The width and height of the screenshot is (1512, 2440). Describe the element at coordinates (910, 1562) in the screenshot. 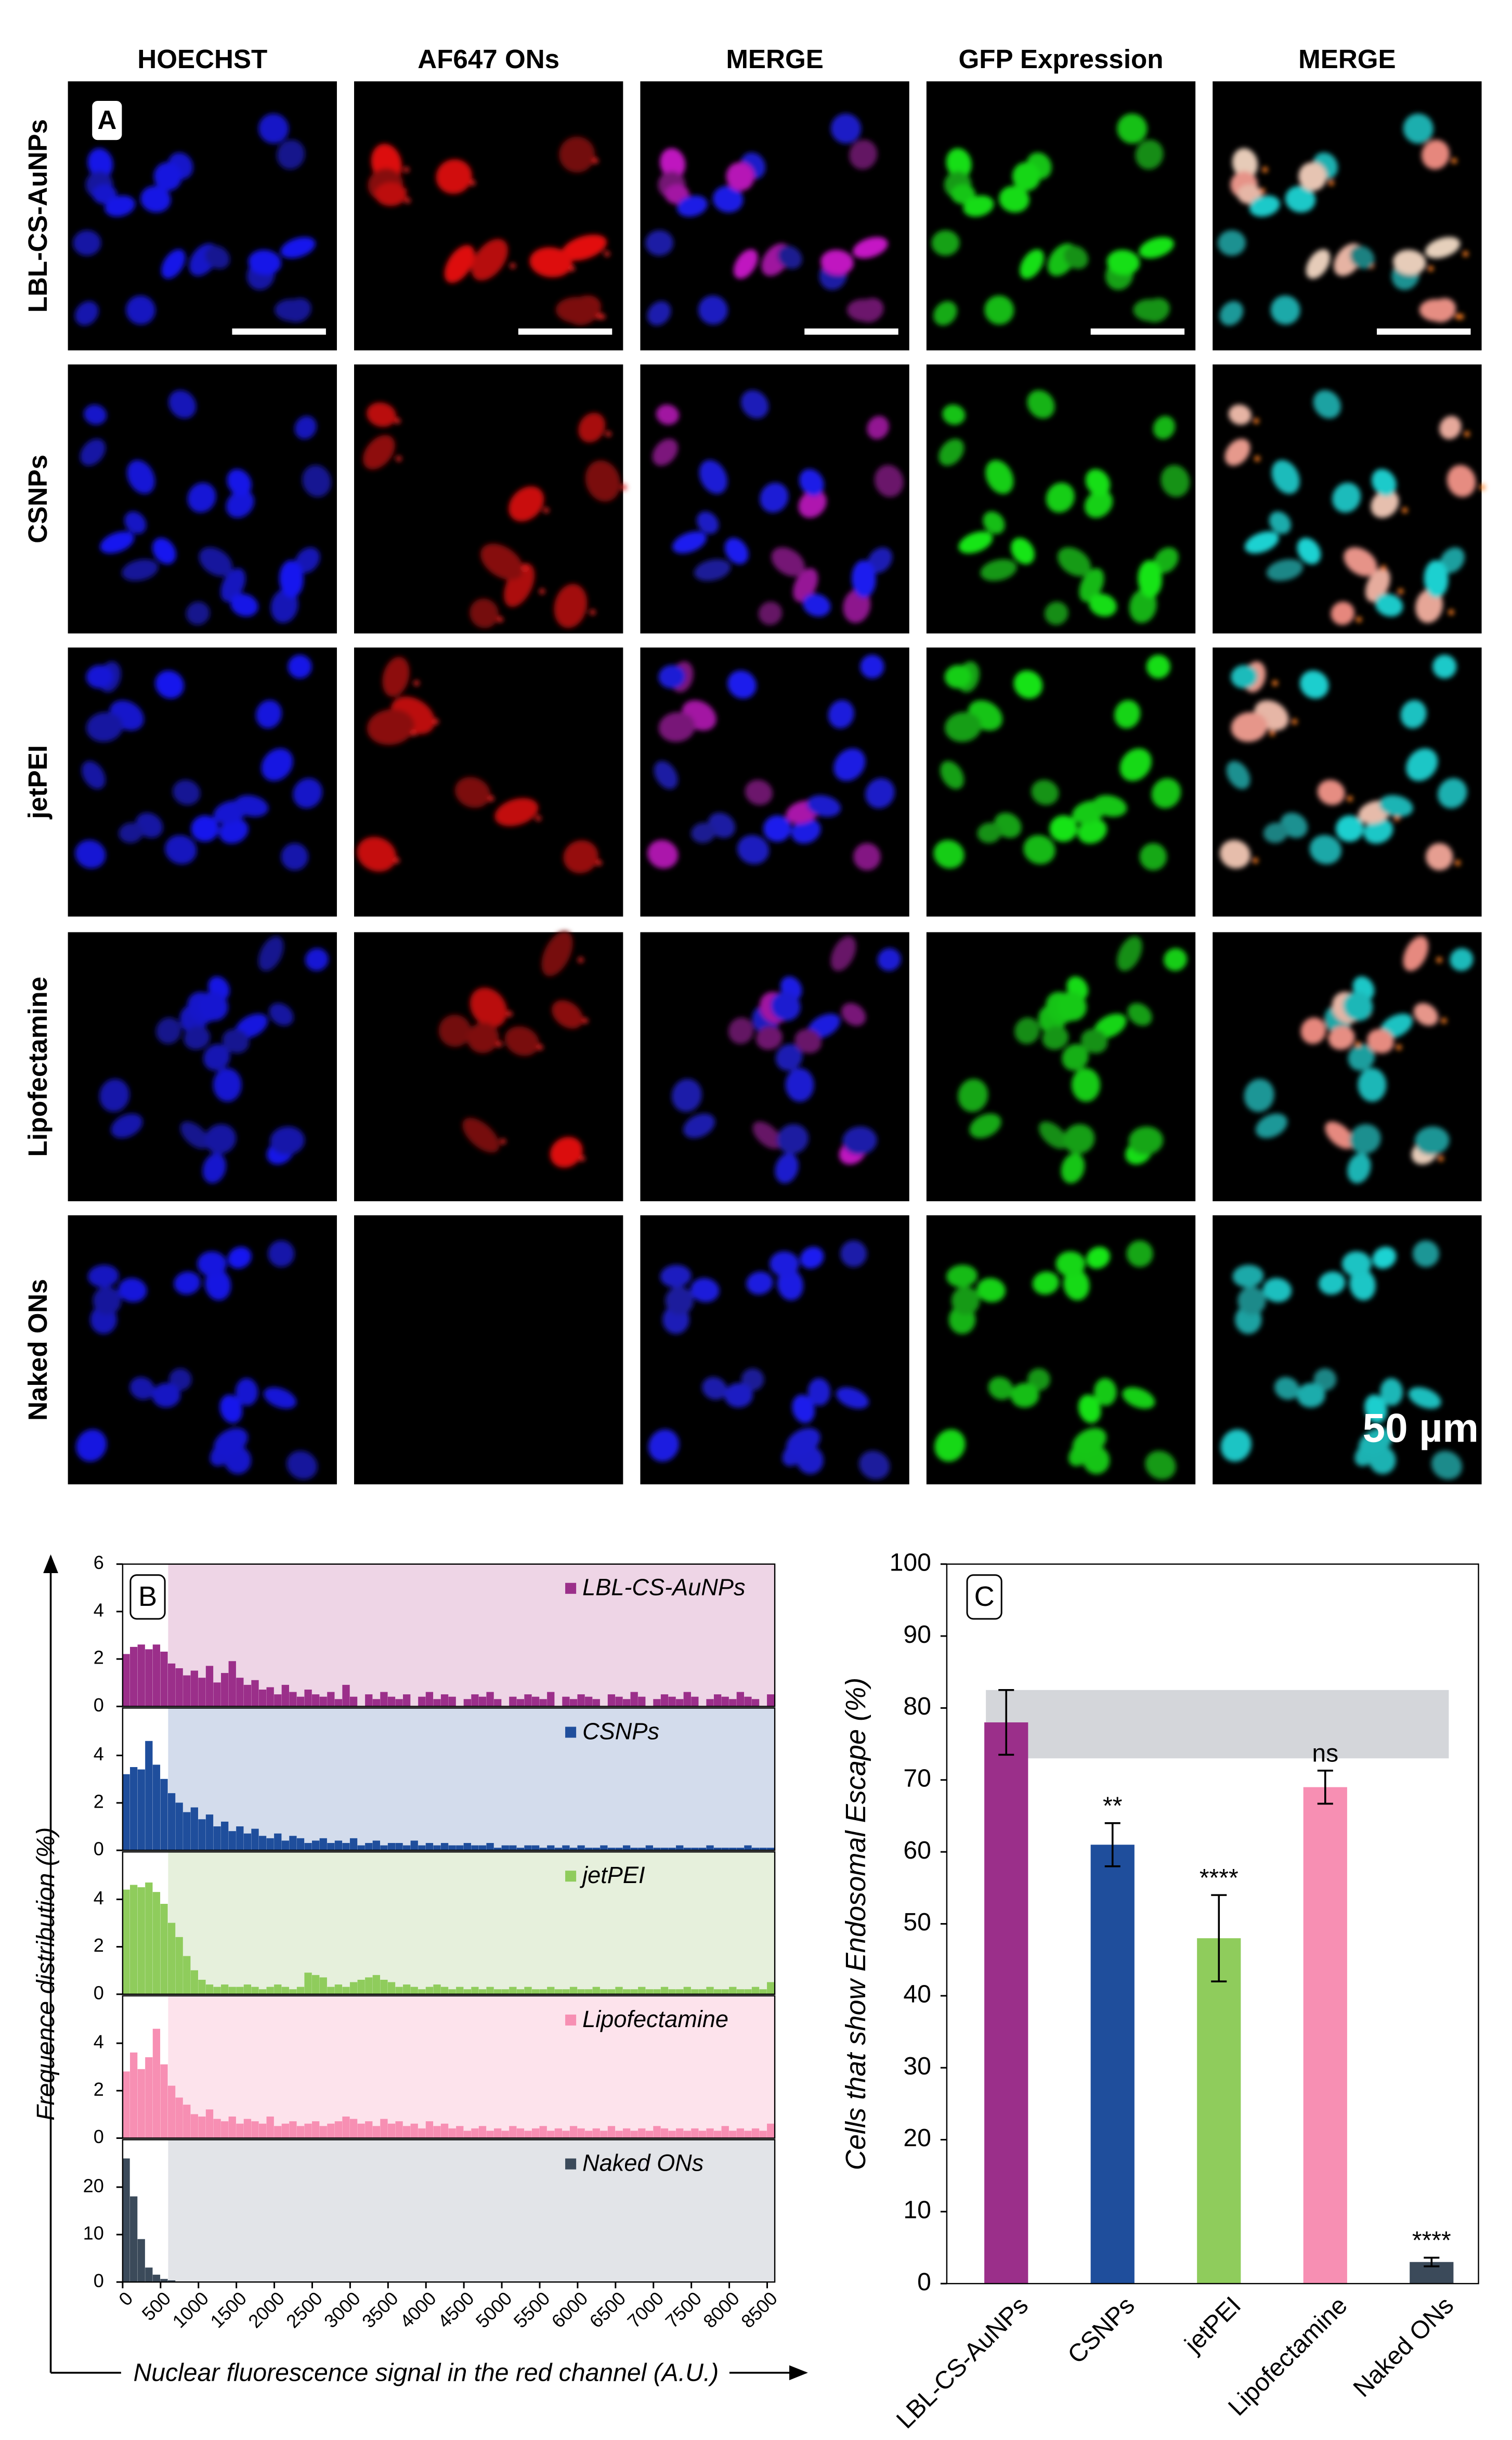

I see `y-tick-label: 100` at that location.